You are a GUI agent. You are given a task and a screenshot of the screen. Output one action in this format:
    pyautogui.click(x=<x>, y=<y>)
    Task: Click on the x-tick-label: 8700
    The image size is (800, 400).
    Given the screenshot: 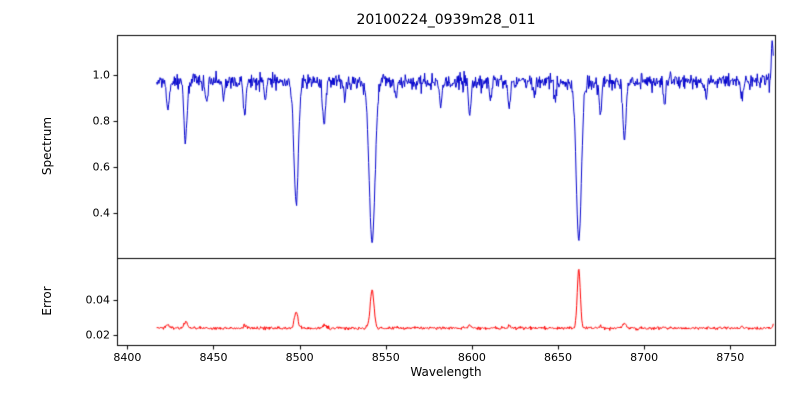 What is the action you would take?
    pyautogui.click(x=644, y=357)
    